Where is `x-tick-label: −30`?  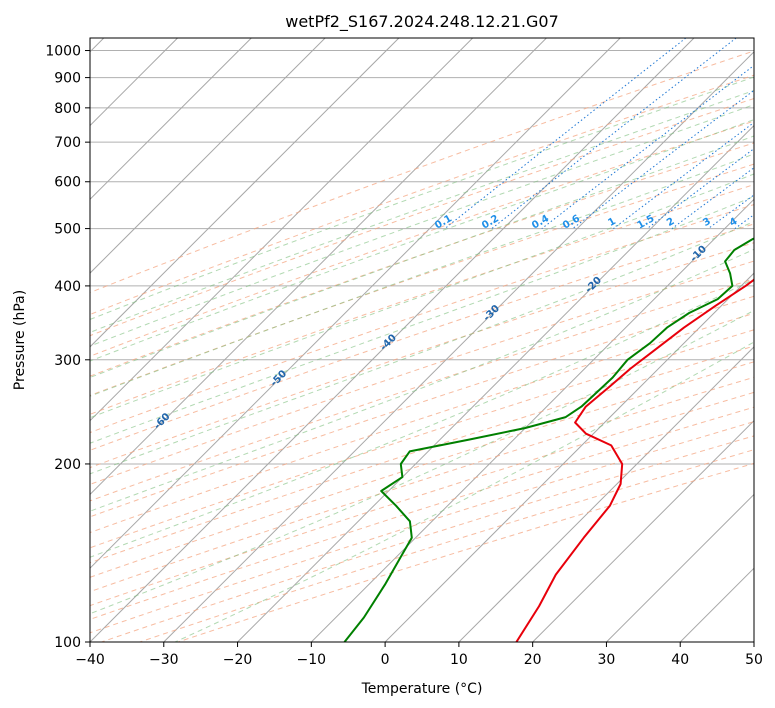
x-tick-label: −30 is located at coordinates (164, 660).